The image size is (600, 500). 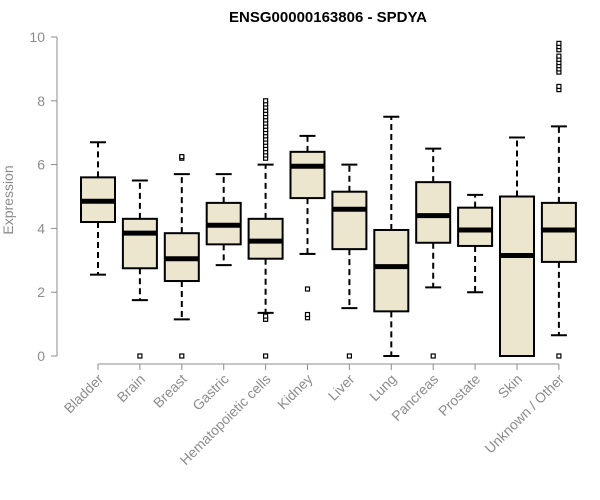 I want to click on x-tick-label: Prostate, so click(x=459, y=395).